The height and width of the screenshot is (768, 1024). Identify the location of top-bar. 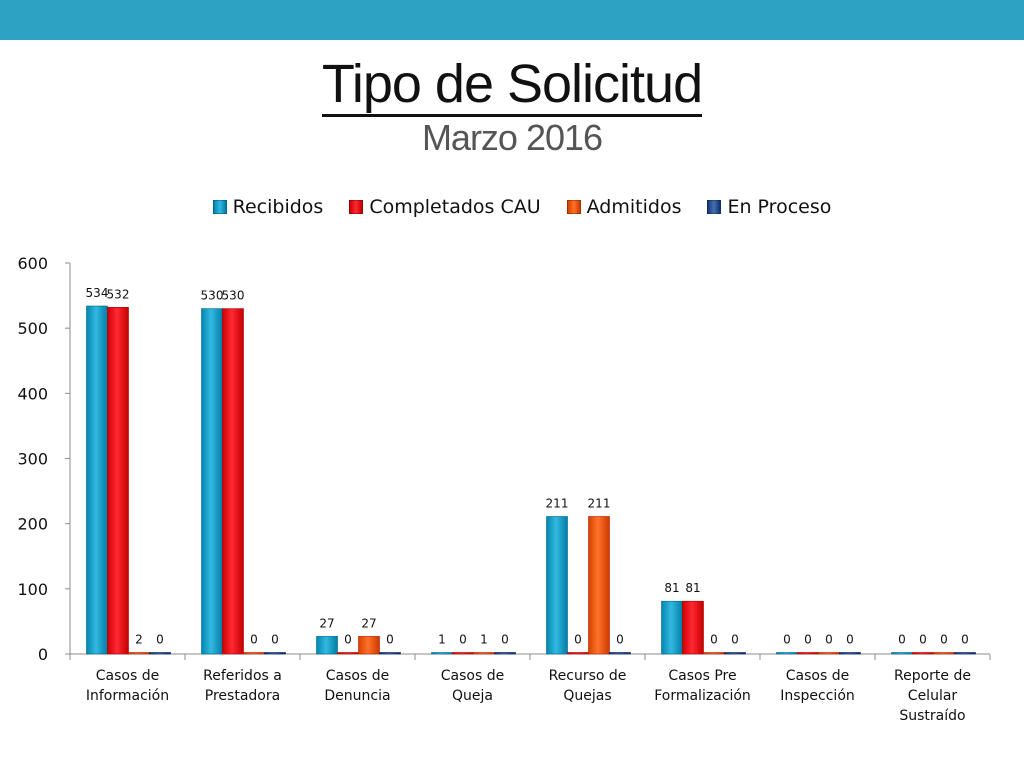
(512, 20).